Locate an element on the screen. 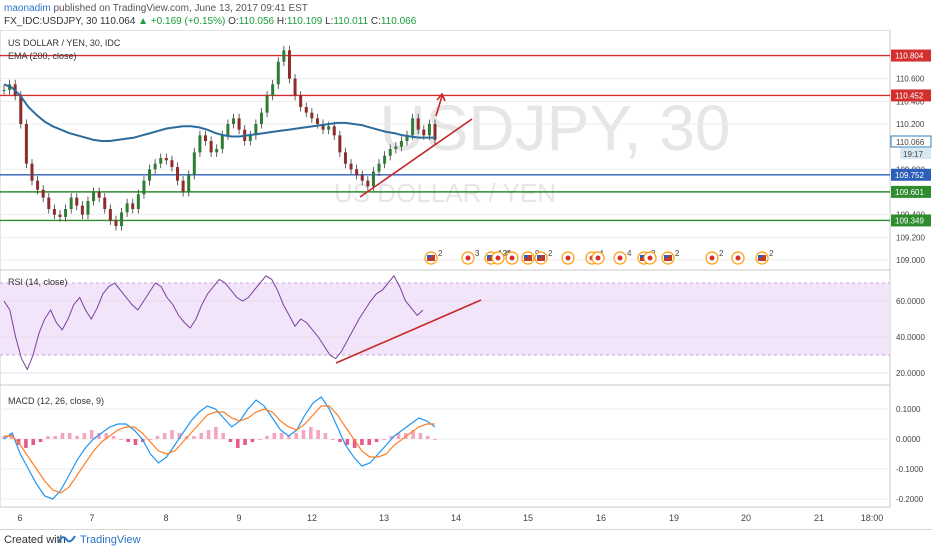  ohlc-close-label: C: is located at coordinates (375, 21).